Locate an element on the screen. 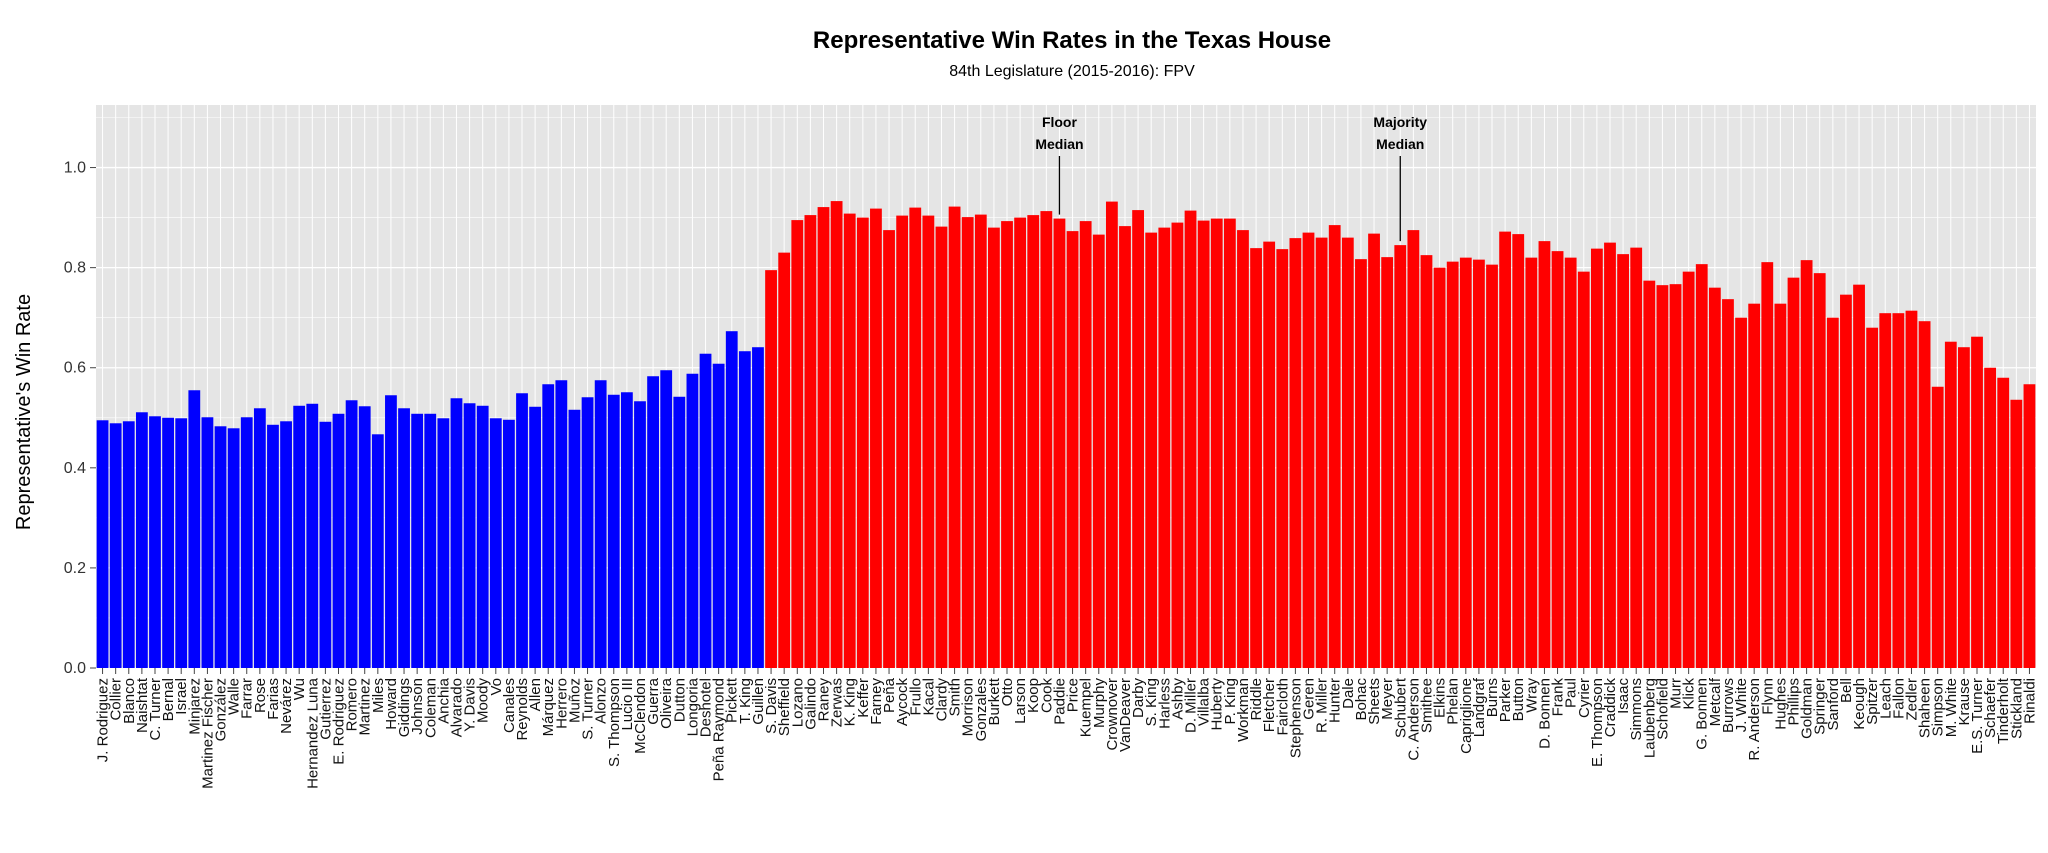 Image resolution: width=2048 pixels, height=853 pixels. x-tick-label: Coleman is located at coordinates (430, 708).